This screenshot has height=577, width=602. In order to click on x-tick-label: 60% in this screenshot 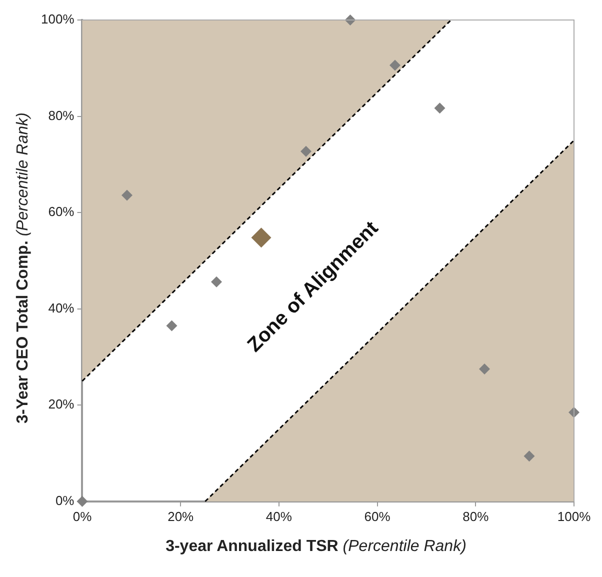, I will do `click(377, 516)`.